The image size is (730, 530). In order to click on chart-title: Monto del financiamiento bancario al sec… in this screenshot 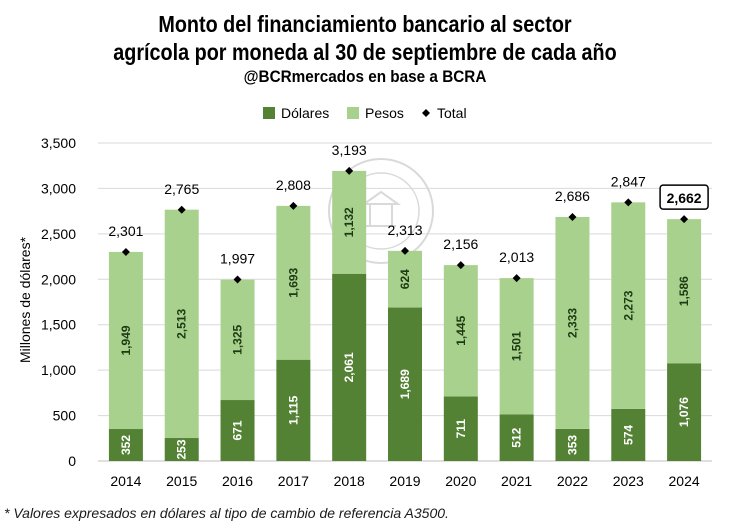, I will do `click(365, 38)`.